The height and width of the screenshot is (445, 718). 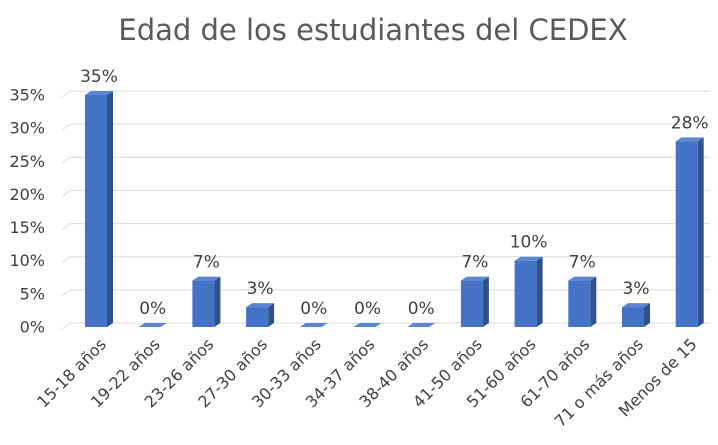 I want to click on y-tick-label: 0%, so click(x=32, y=327).